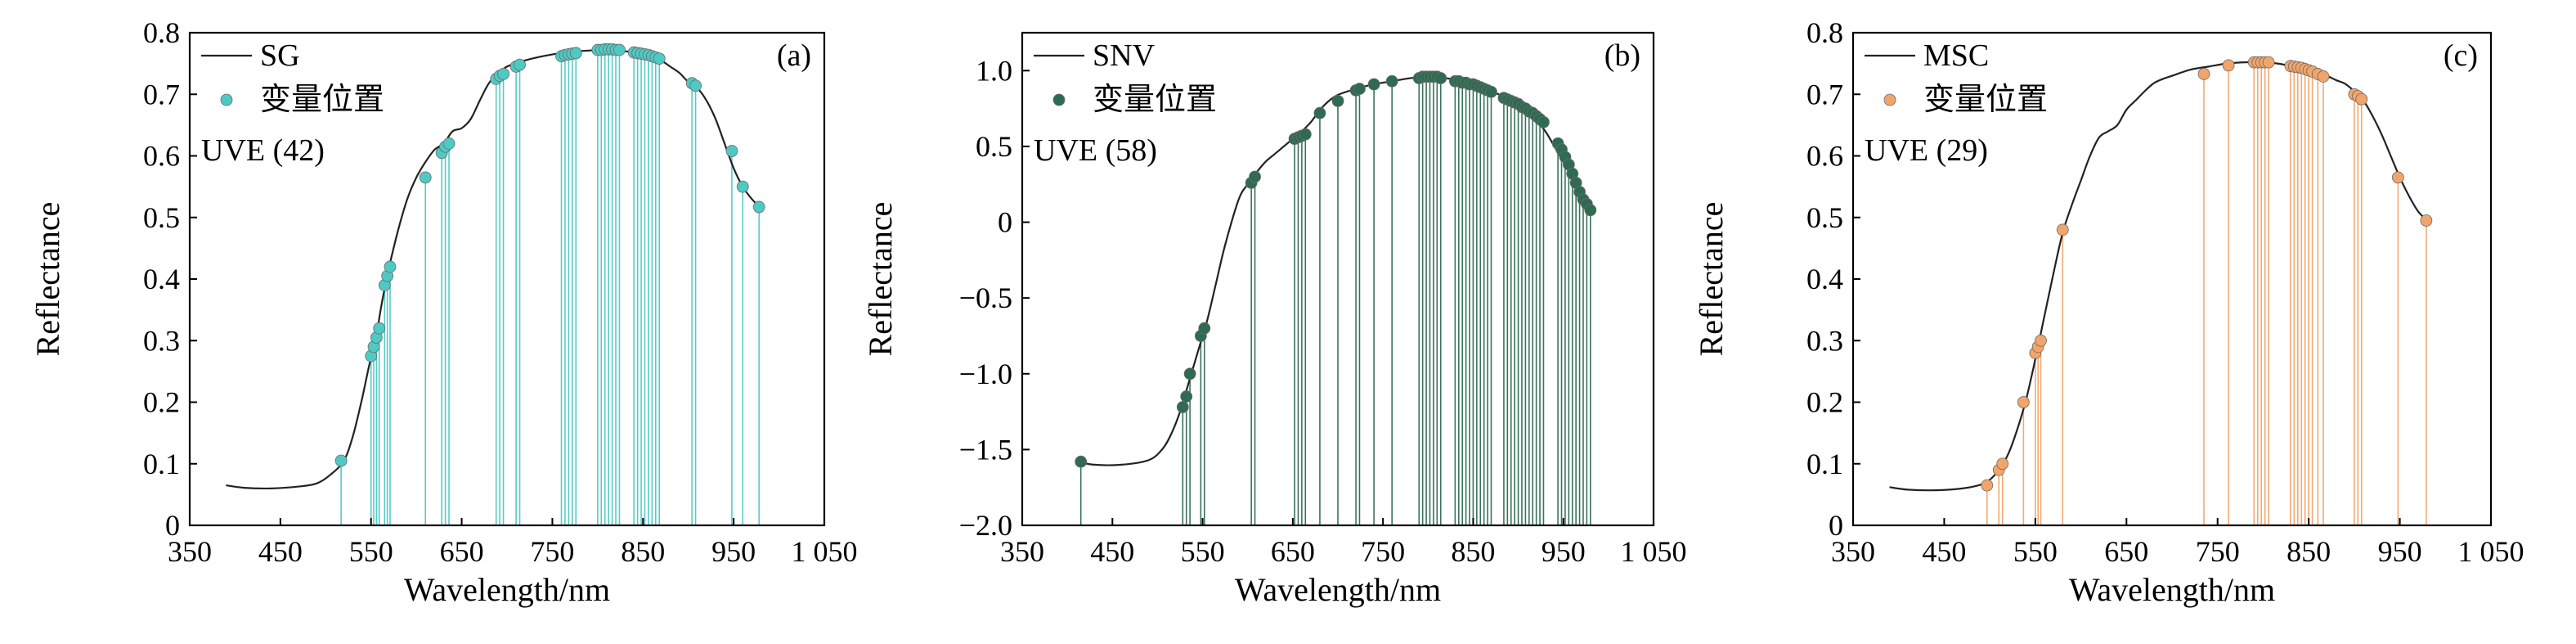 The image size is (2576, 644). Describe the element at coordinates (1825, 402) in the screenshot. I see `y-tick-label: 0.2` at that location.